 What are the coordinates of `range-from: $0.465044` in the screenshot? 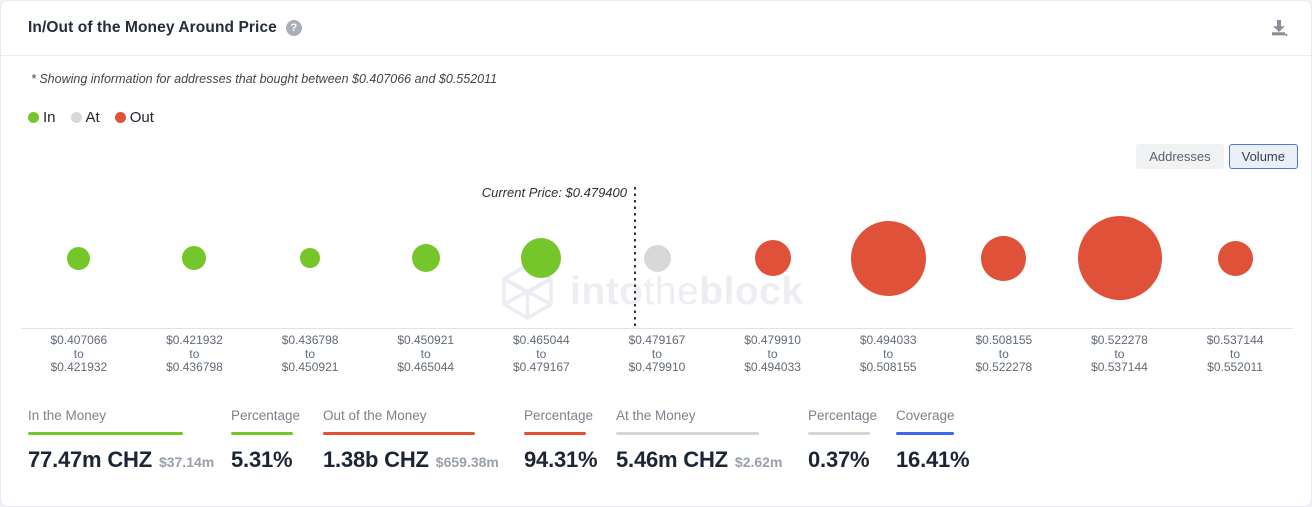 It's located at (541, 340).